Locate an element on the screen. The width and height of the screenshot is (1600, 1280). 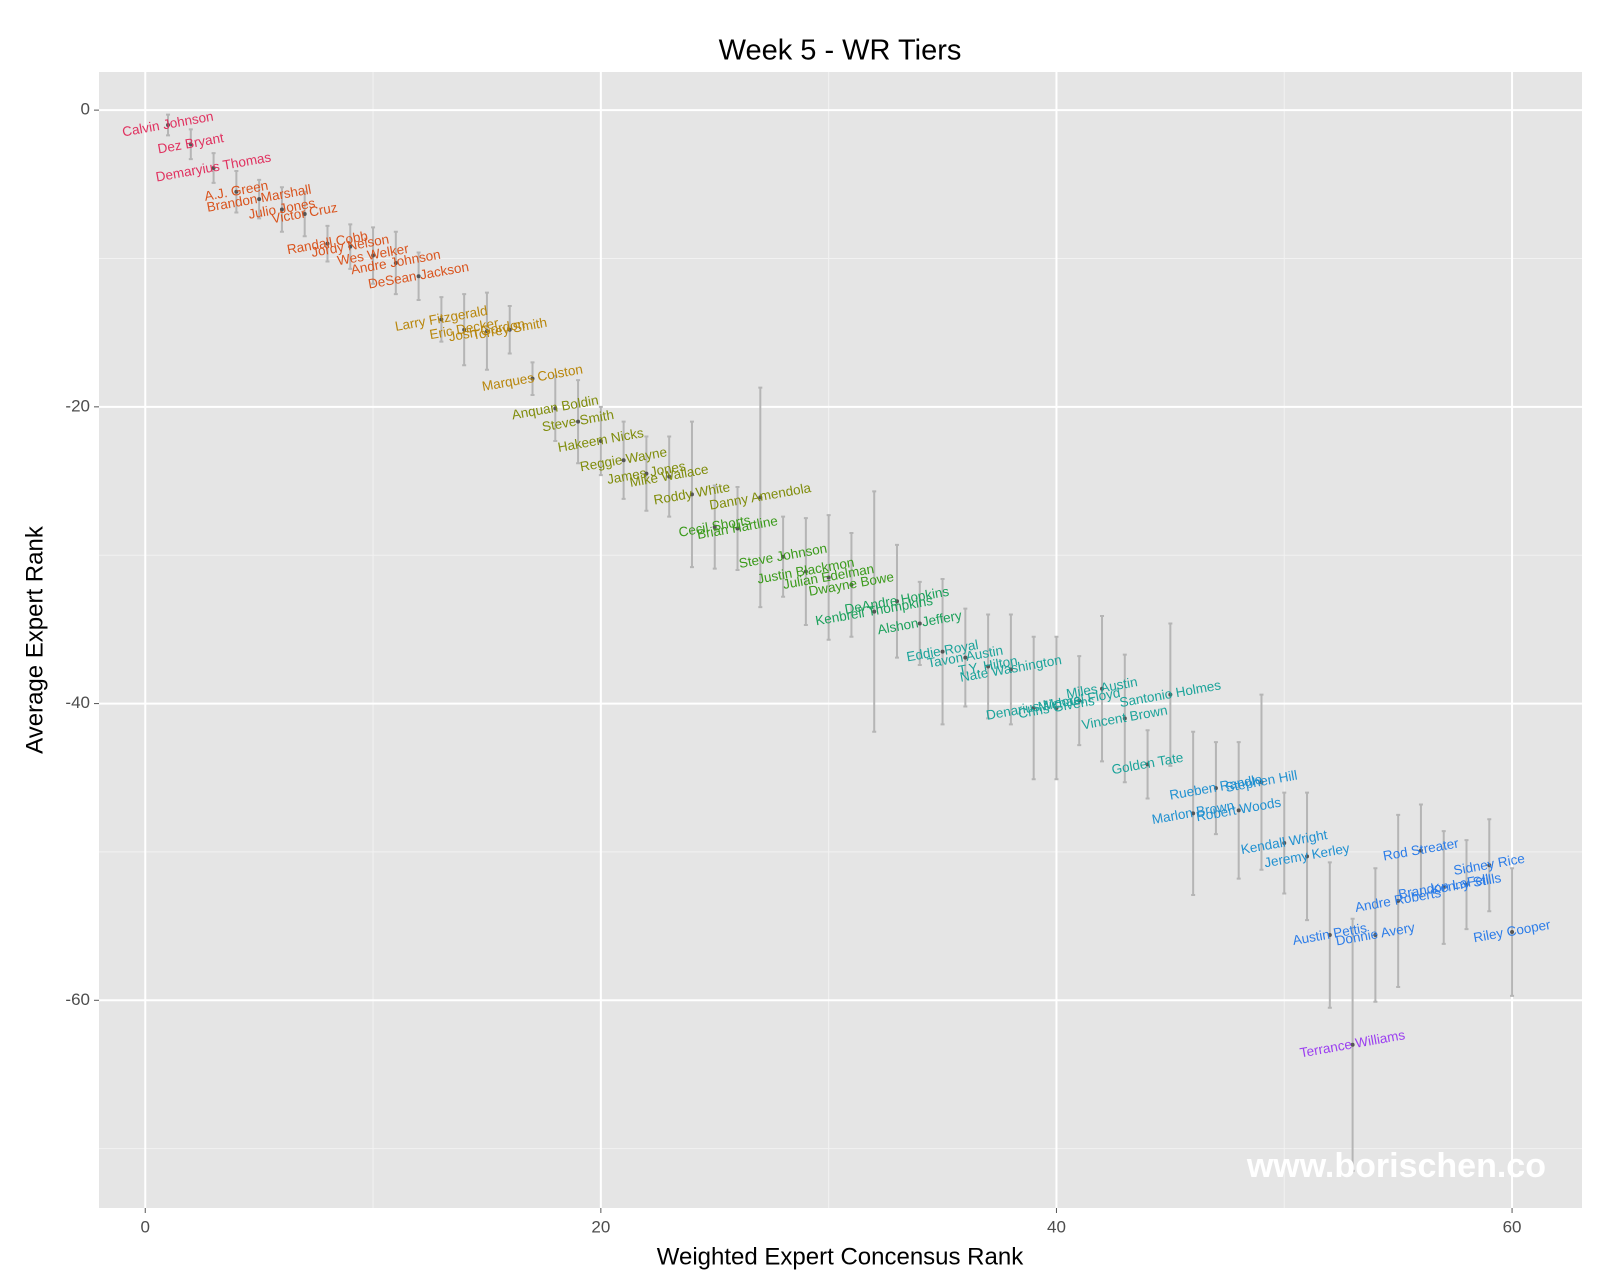
y-tick-label: 0 is located at coordinates (85, 109).